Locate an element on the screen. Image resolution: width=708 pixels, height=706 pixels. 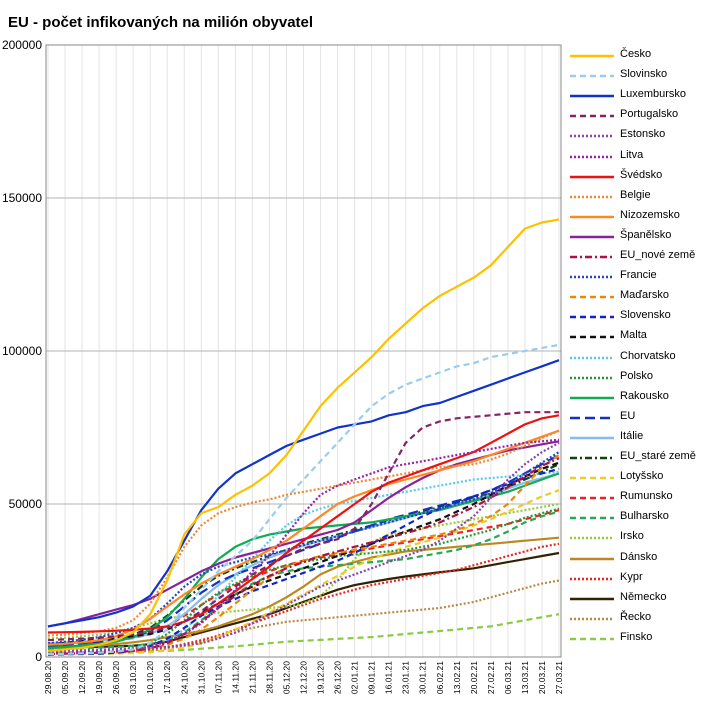
legend-item: Belgie is located at coordinates (635, 197).